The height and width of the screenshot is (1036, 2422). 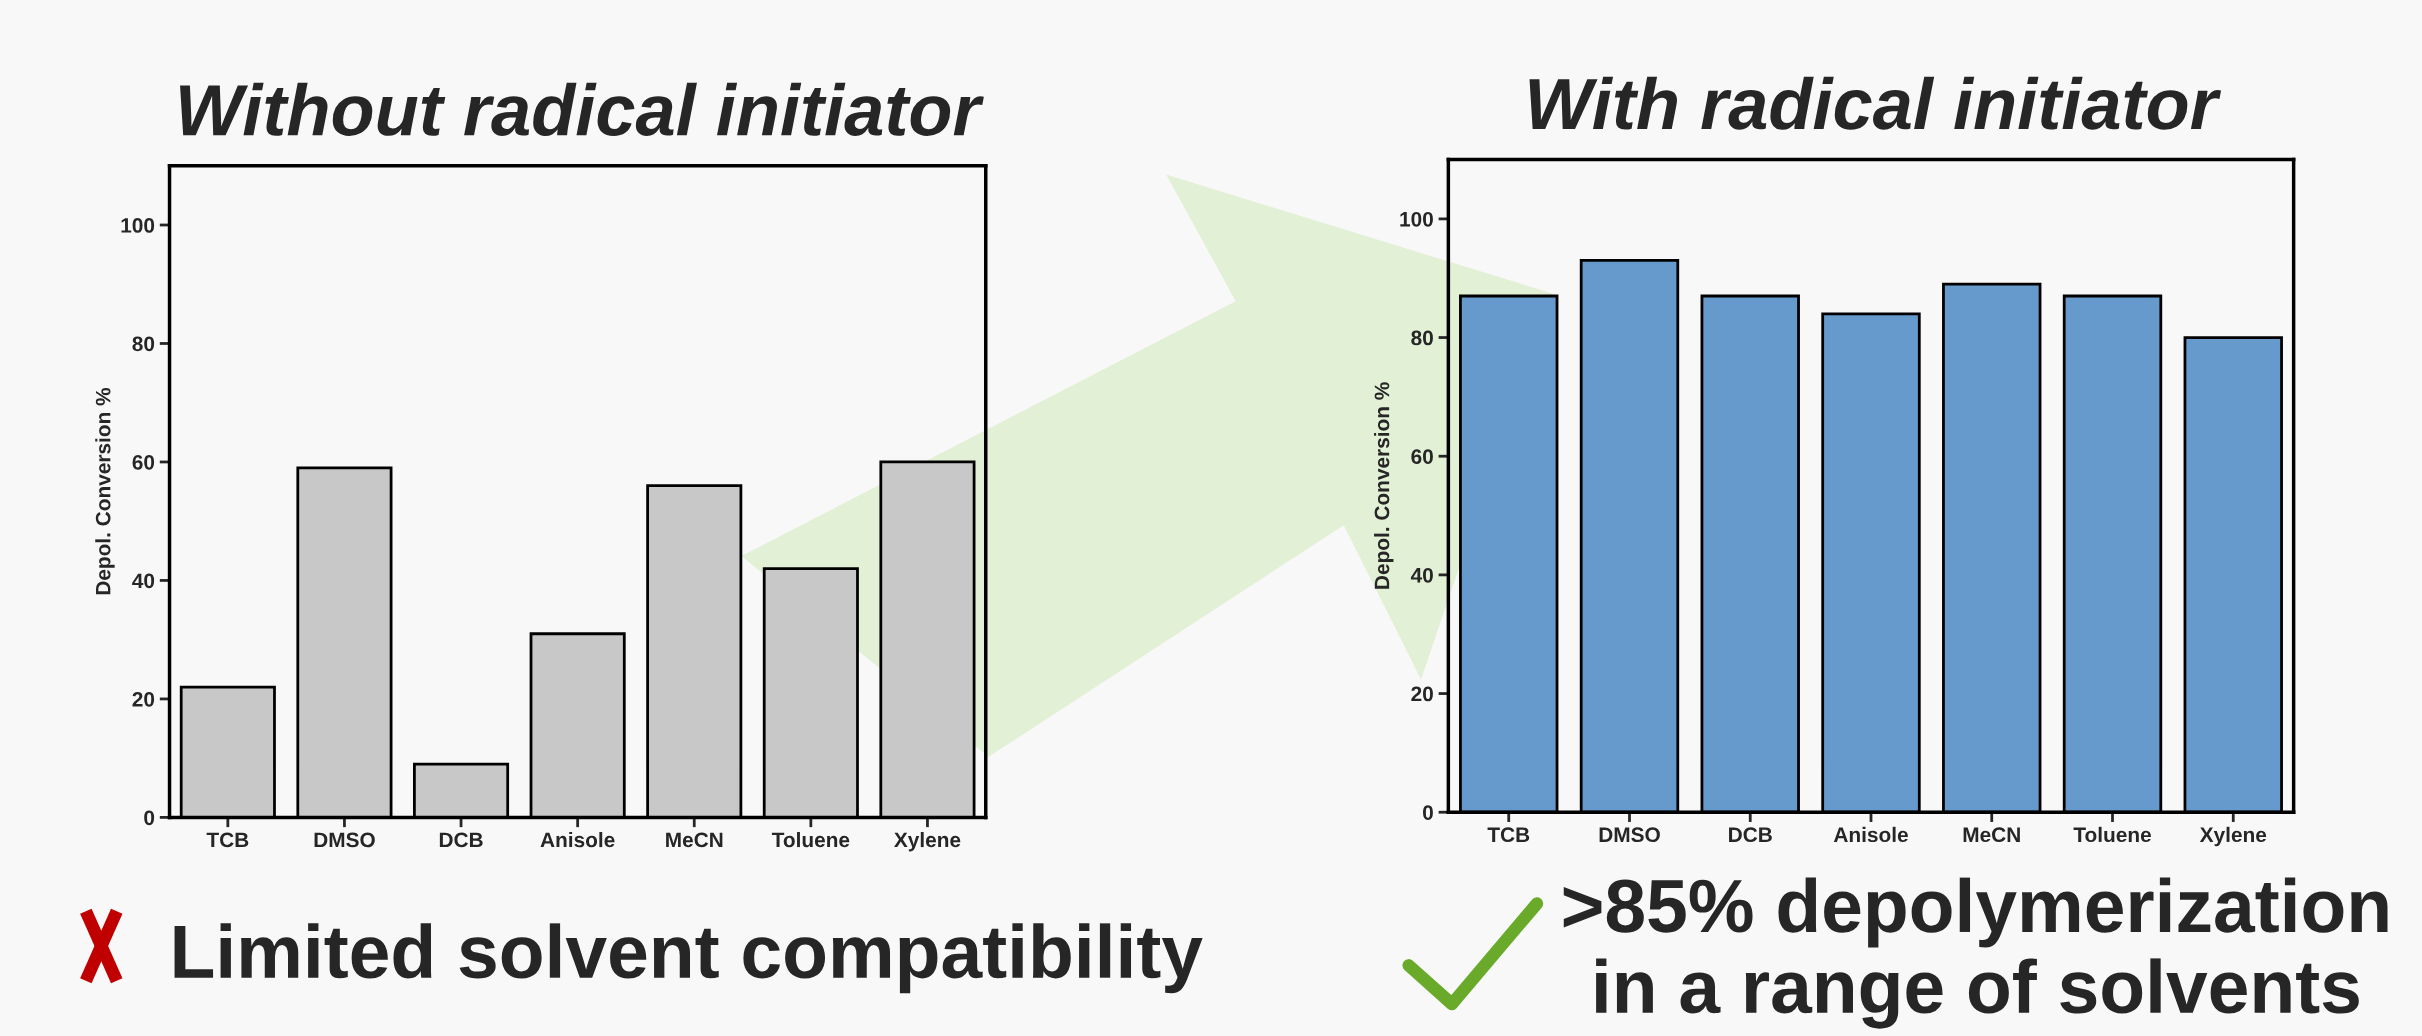 What do you see at coordinates (1875, 103) in the screenshot?
I see `chart-title: With radical initiator` at bounding box center [1875, 103].